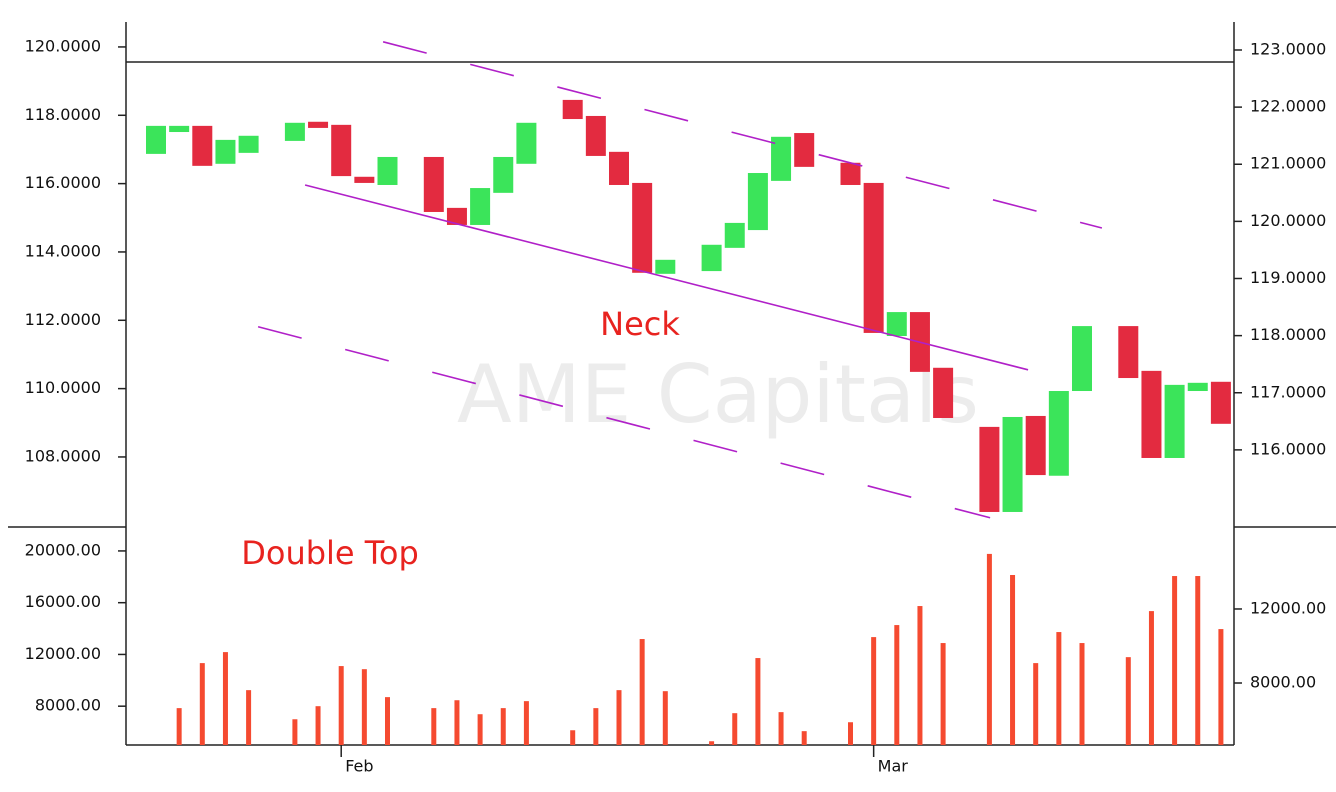 Image resolution: width=1336 pixels, height=792 pixels. Describe the element at coordinates (359, 766) in the screenshot. I see `x-tick-label: Feb` at that location.